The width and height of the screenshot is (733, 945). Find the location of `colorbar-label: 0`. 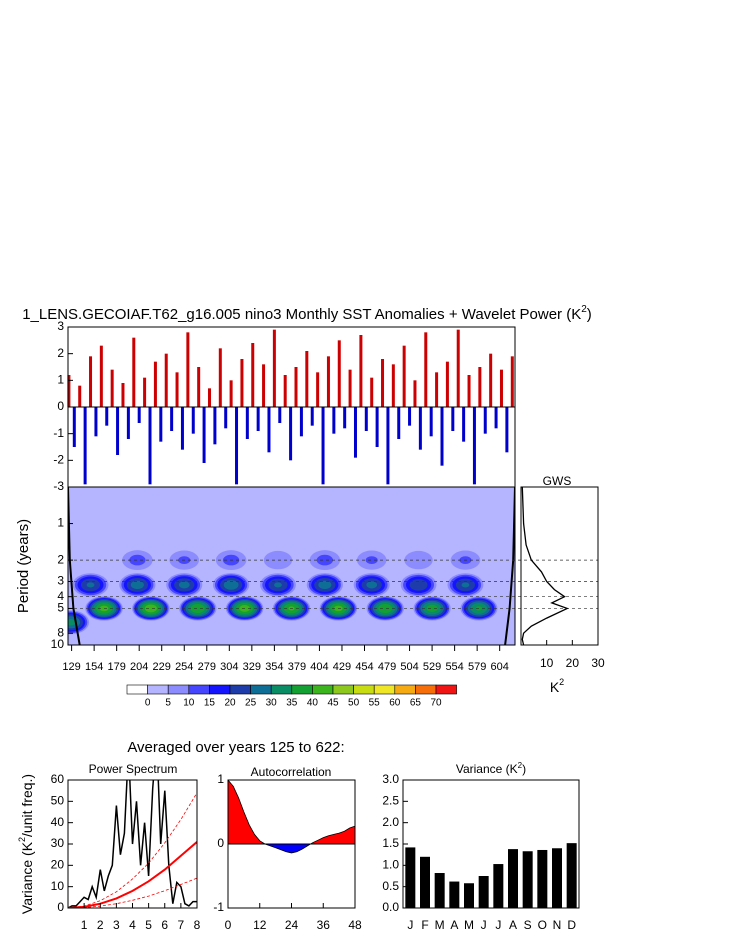

colorbar-label: 0 is located at coordinates (148, 703).